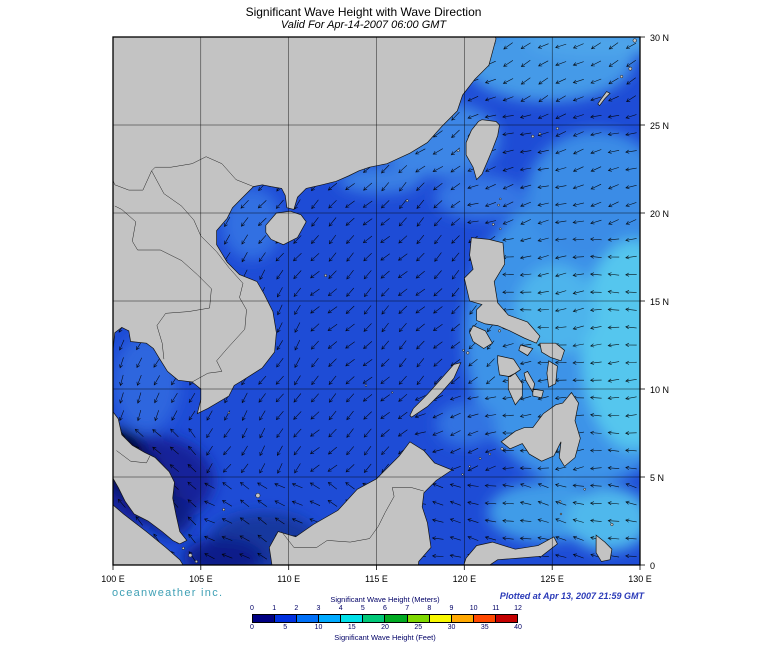 The height and width of the screenshot is (665, 775). Describe the element at coordinates (429, 608) in the screenshot. I see `meters-tick: 8` at that location.